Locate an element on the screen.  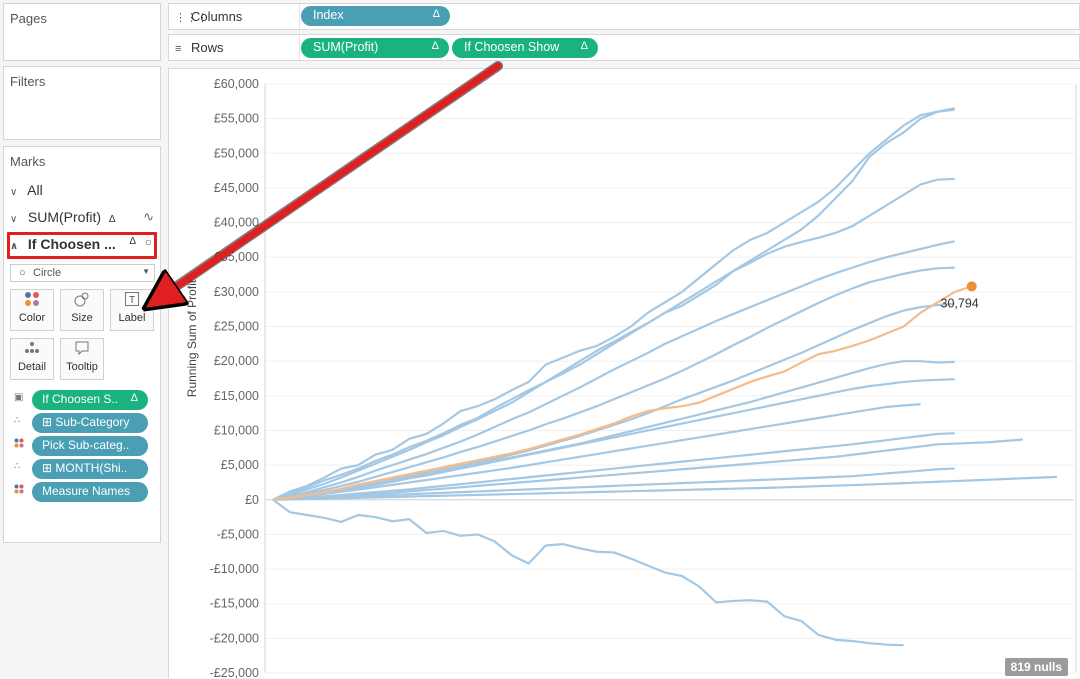
rows-shelf: ≡ Rows SUM(Profit) Δ If Choosen Show Δ is located at coordinates (624, 47).